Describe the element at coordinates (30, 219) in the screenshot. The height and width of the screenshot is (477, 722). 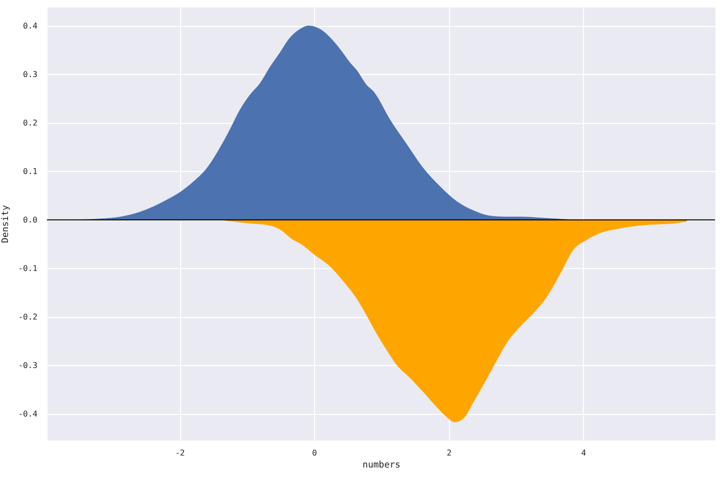
I see `y-tick-label: 0.0` at that location.